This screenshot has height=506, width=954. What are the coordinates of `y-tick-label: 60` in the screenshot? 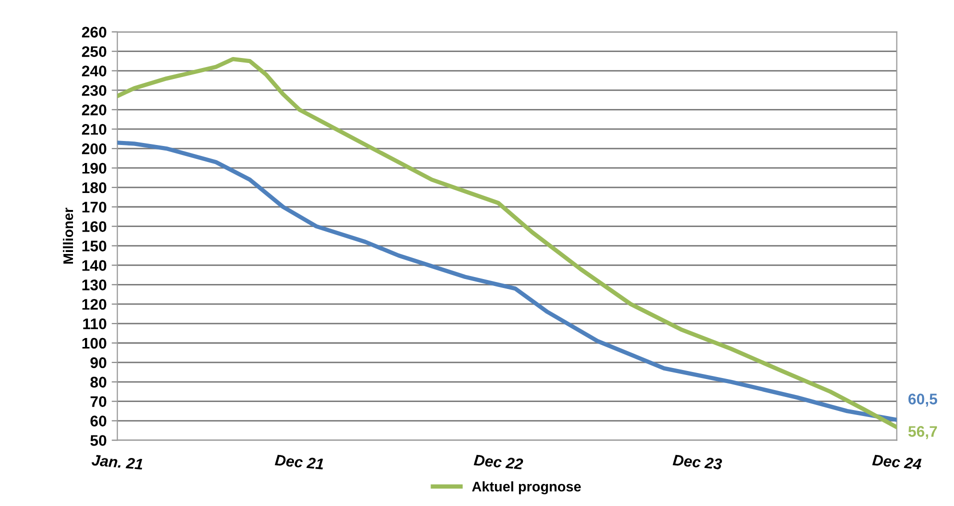 It's located at (98, 421).